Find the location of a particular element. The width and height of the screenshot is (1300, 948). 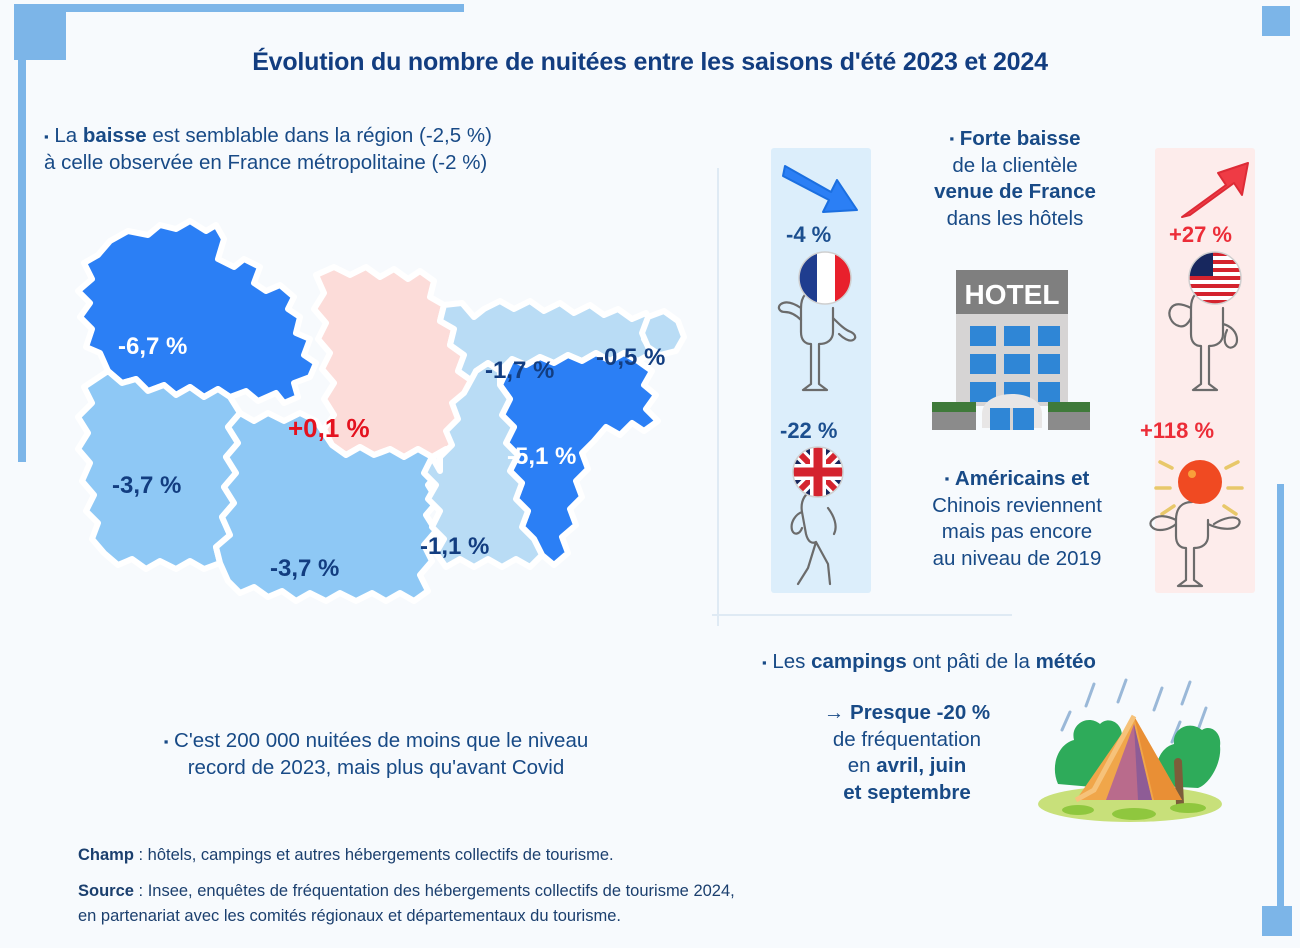

intro-line1-a: La is located at coordinates (68, 135).